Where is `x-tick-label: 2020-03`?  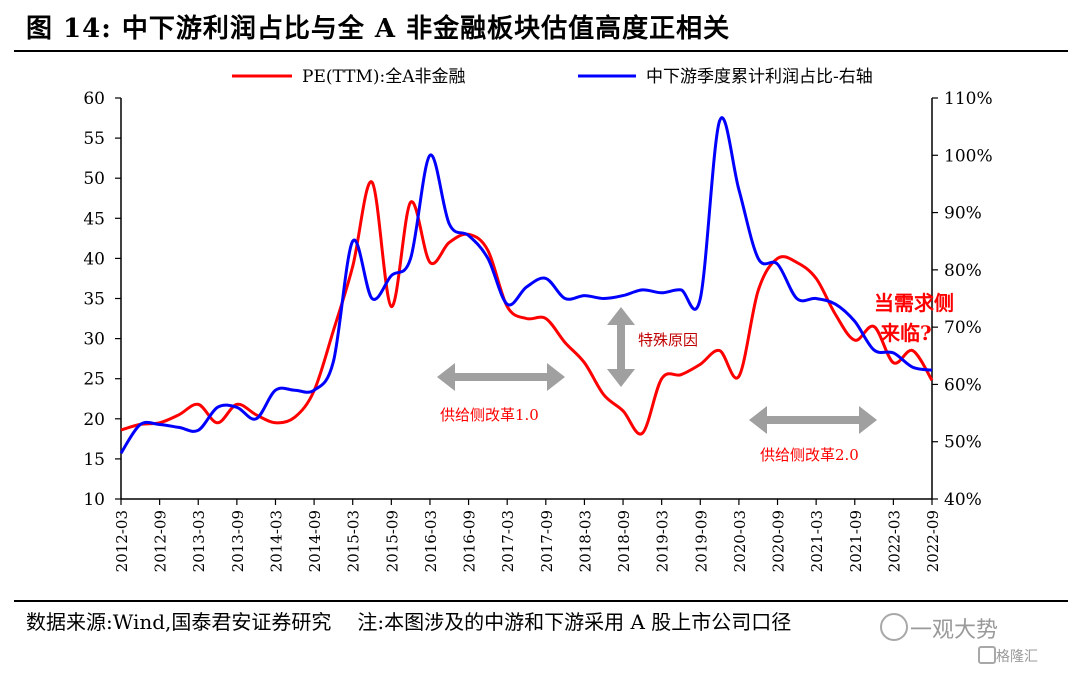 x-tick-label: 2020-03 is located at coordinates (740, 541).